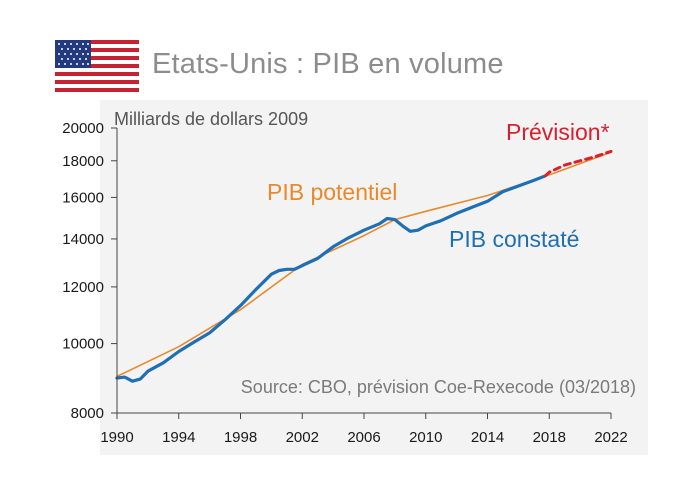 This screenshot has height=483, width=695. What do you see at coordinates (240, 437) in the screenshot?
I see `x-tick-label: 1998` at bounding box center [240, 437].